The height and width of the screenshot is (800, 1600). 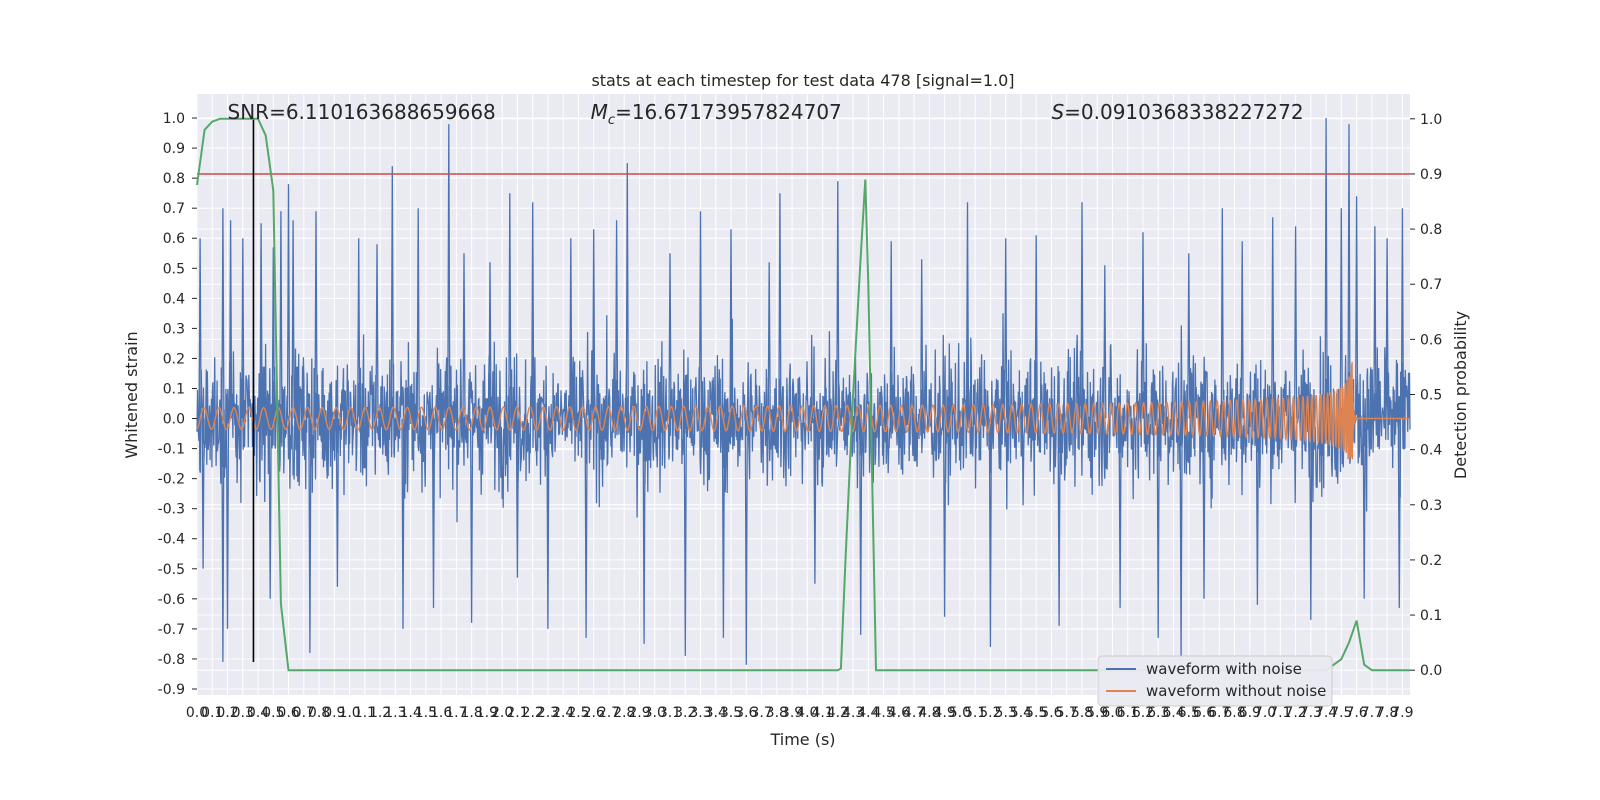 What do you see at coordinates (1280, 713) in the screenshot?
I see `x-tick-label: 7.1` at bounding box center [1280, 713].